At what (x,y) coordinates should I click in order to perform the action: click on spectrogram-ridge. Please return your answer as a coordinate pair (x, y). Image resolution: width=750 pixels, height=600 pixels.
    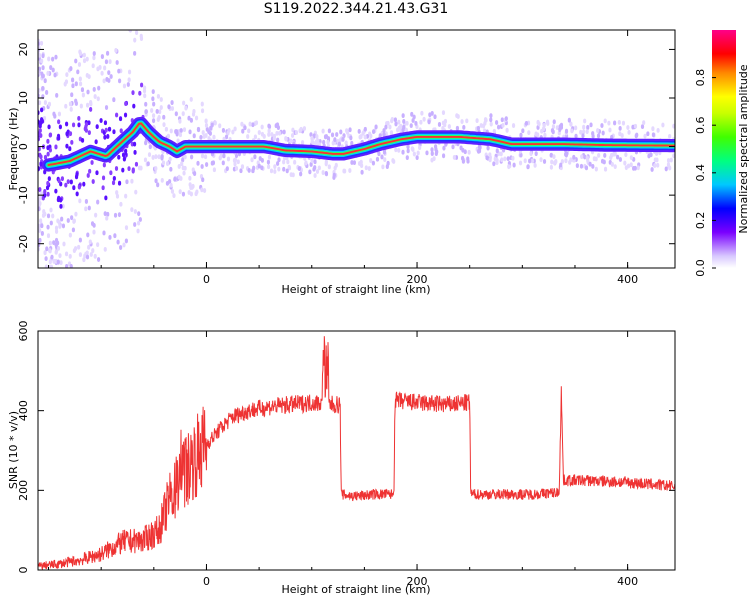
    Looking at the image, I should click on (361, 144).